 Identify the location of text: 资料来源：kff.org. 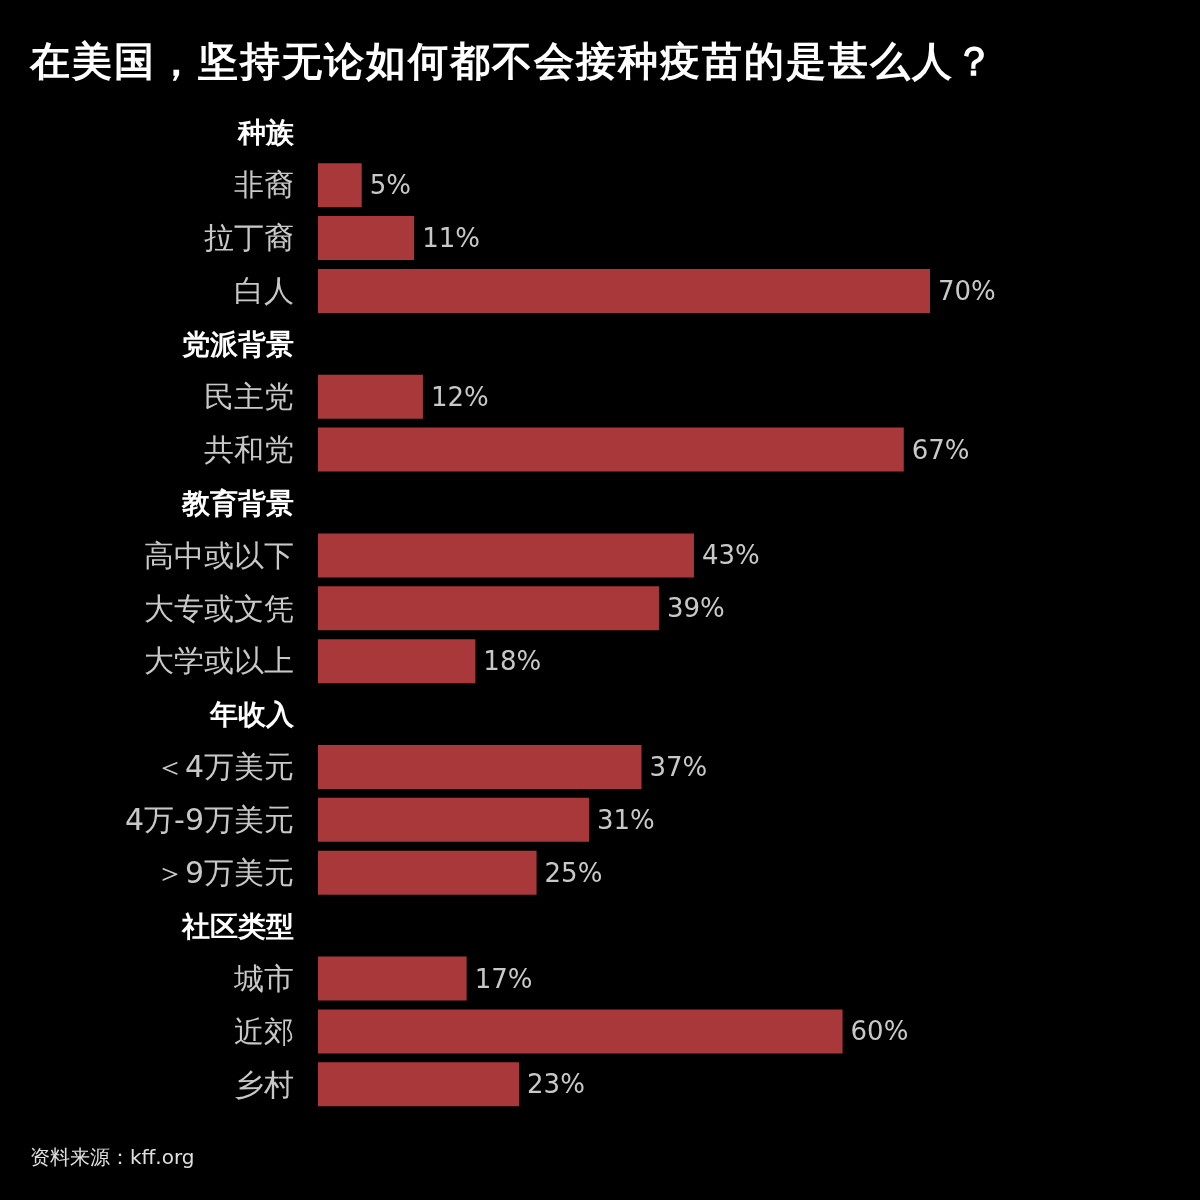
(112, 1157).